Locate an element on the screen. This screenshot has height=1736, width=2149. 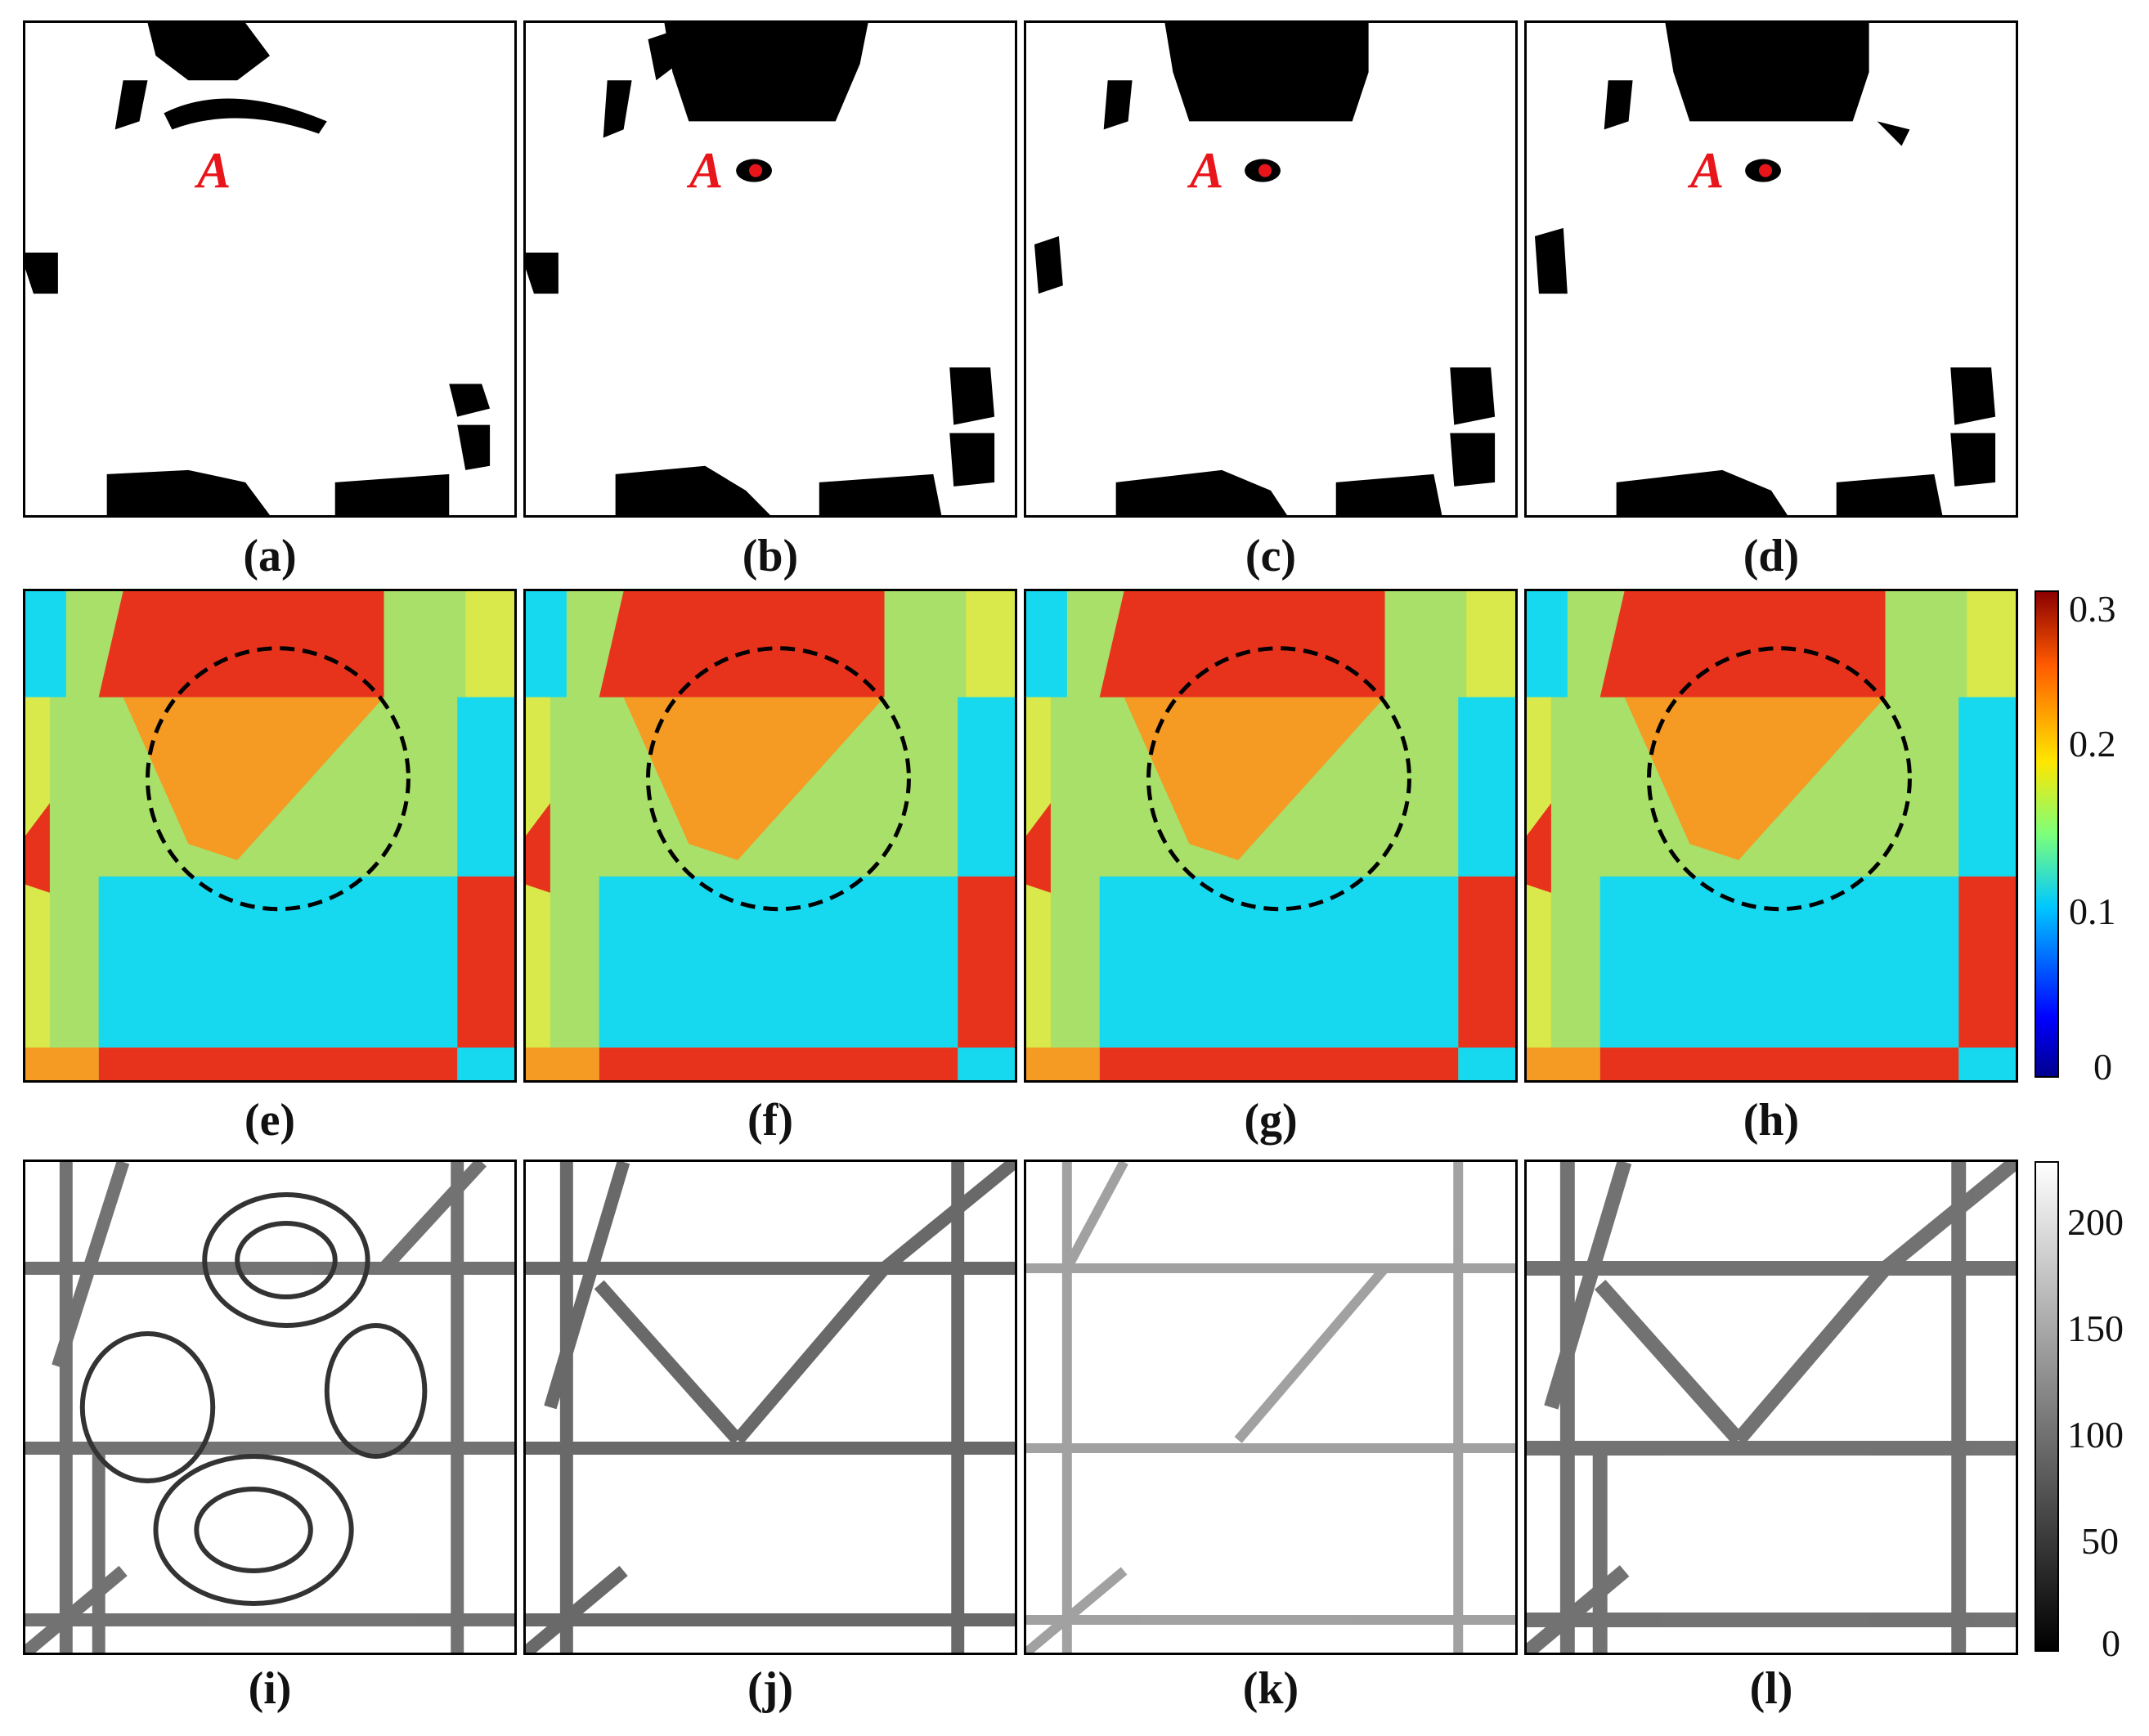
binary-map-d is located at coordinates (1765, 269).